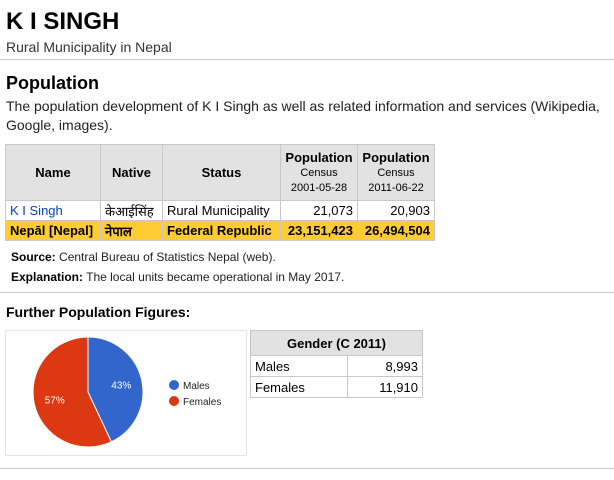 This screenshot has width=614, height=480. What do you see at coordinates (319, 157) in the screenshot?
I see `population-2001-label: Population` at bounding box center [319, 157].